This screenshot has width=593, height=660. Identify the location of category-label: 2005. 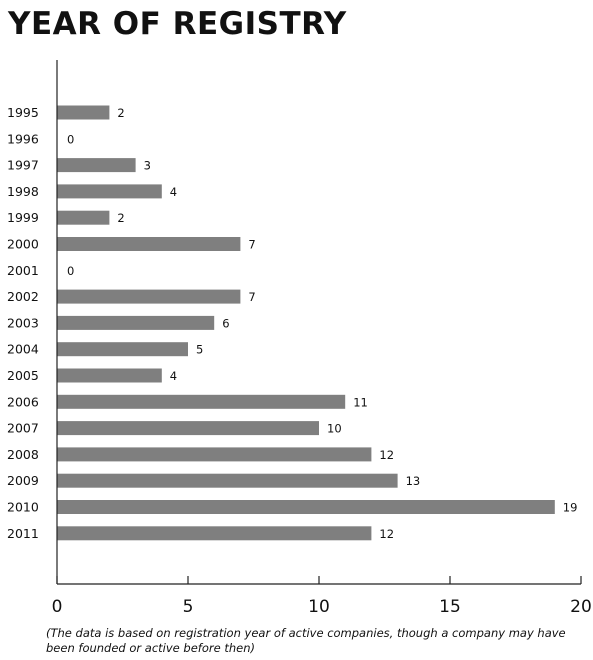
(23, 375).